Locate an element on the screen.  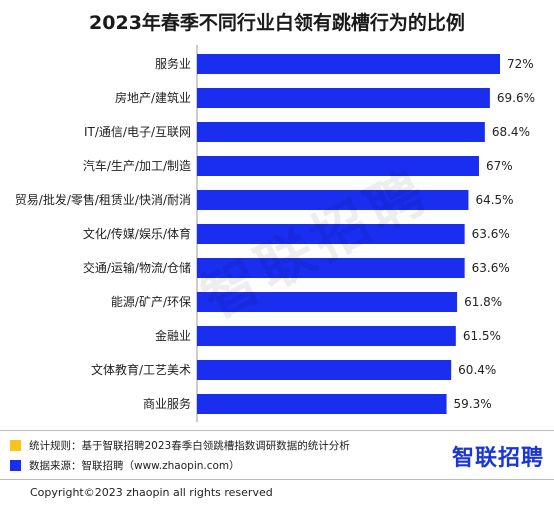
category-label: IT/通信/电子/互联网 is located at coordinates (137, 132).